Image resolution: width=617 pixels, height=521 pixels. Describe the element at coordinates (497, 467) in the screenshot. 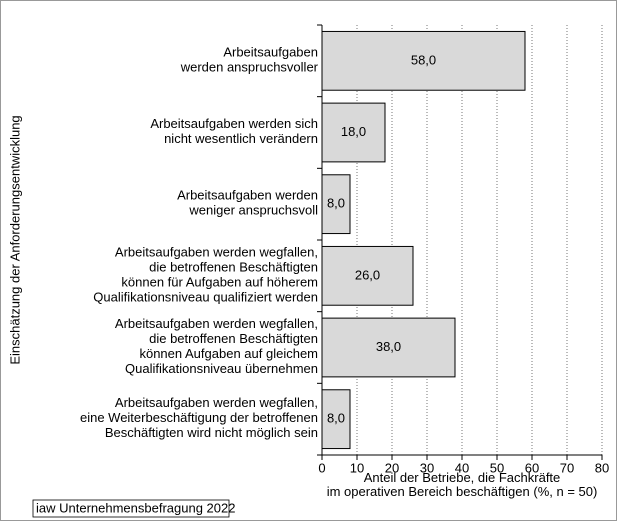

I see `x-tick-label: 50` at that location.